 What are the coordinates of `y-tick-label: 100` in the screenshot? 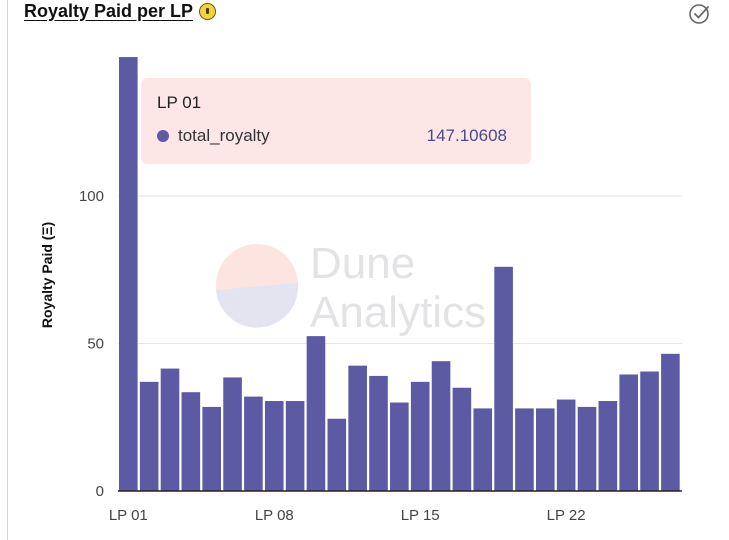 It's located at (91, 196).